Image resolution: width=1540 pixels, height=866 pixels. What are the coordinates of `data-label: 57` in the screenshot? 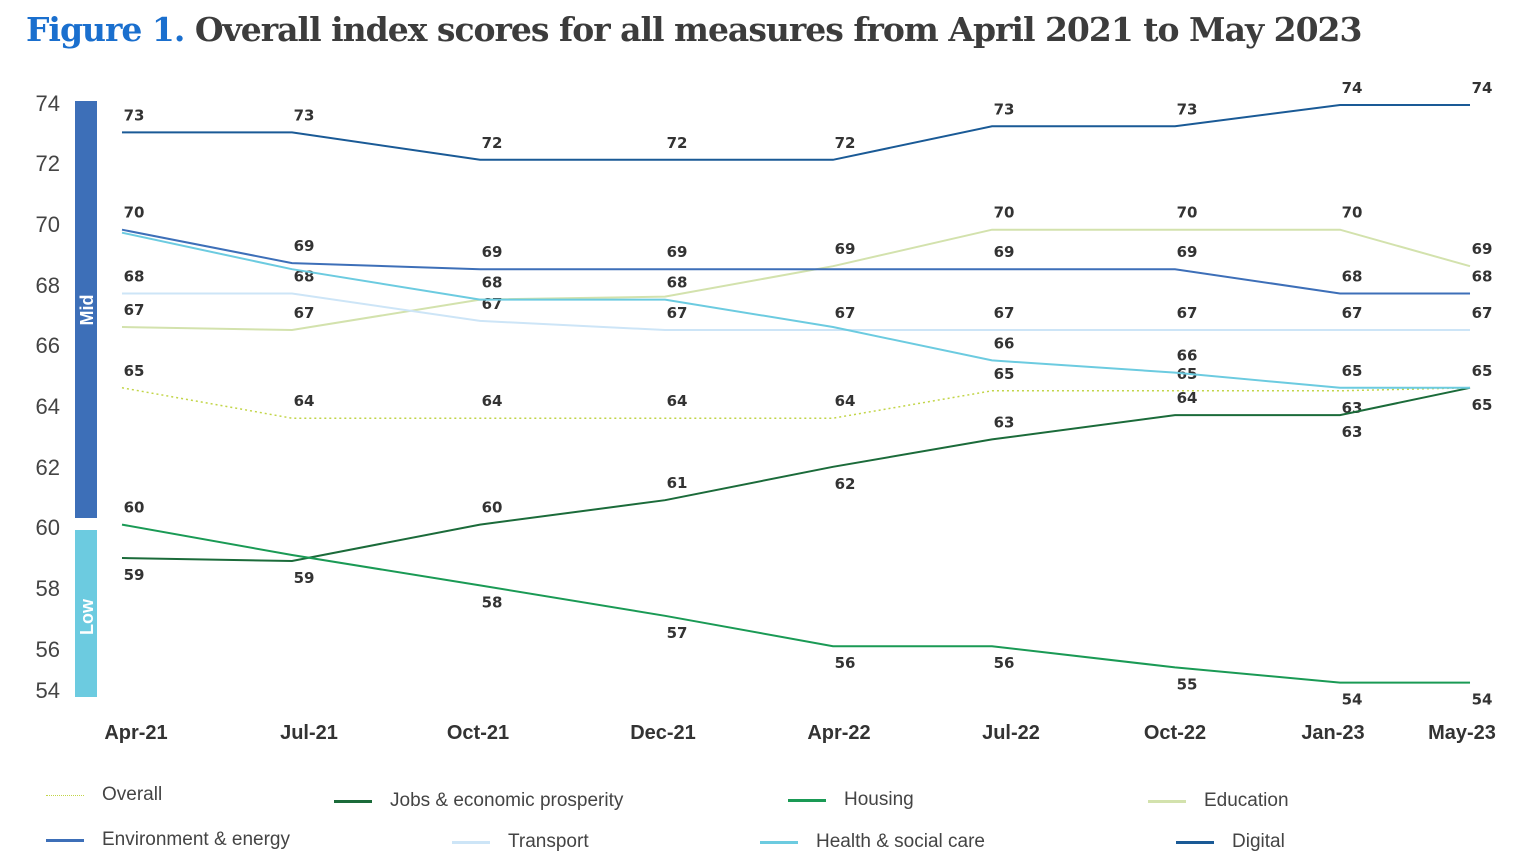 It's located at (677, 633).